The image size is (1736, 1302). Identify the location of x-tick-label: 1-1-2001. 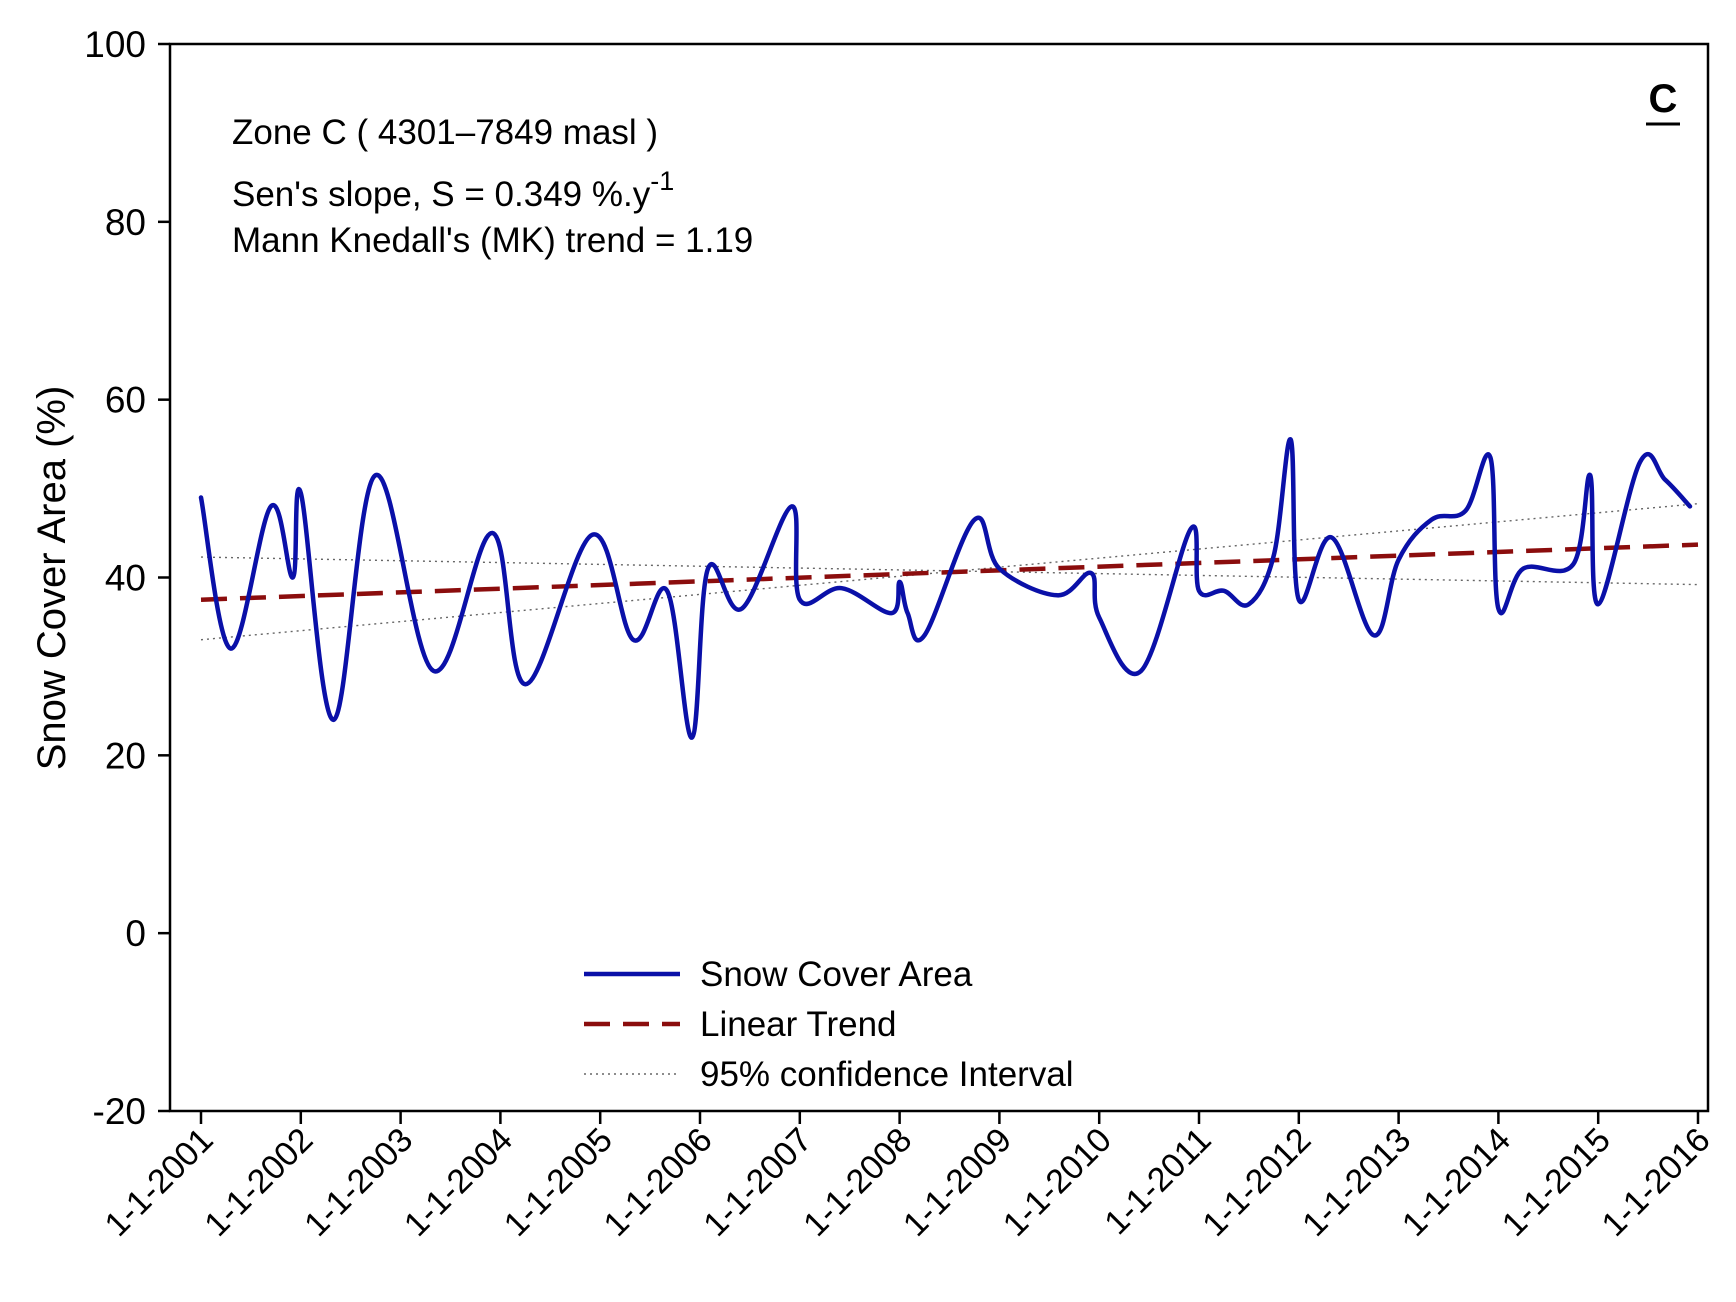
(159, 1182).